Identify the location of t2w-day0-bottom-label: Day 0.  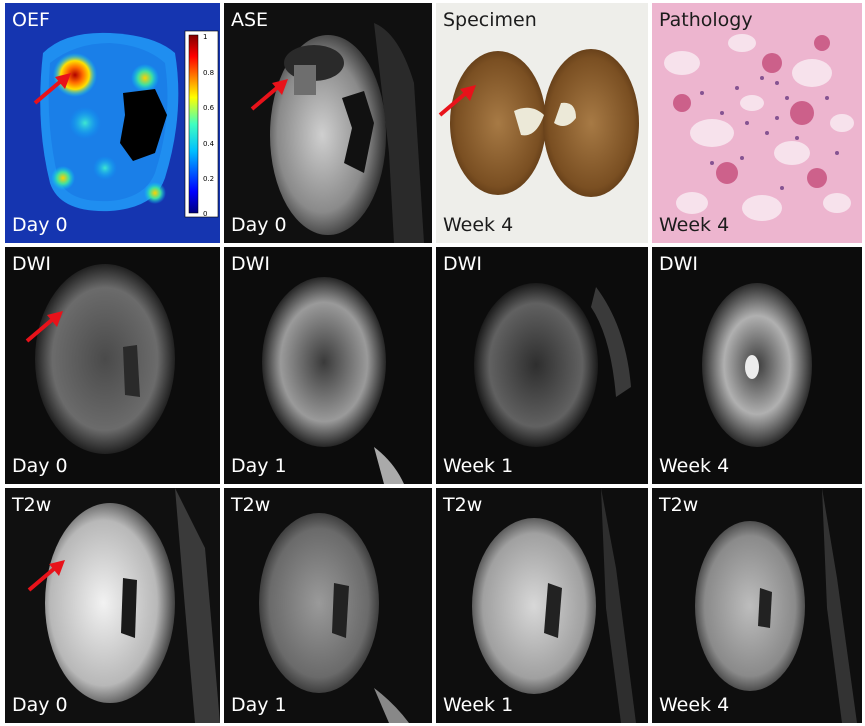
(40, 705).